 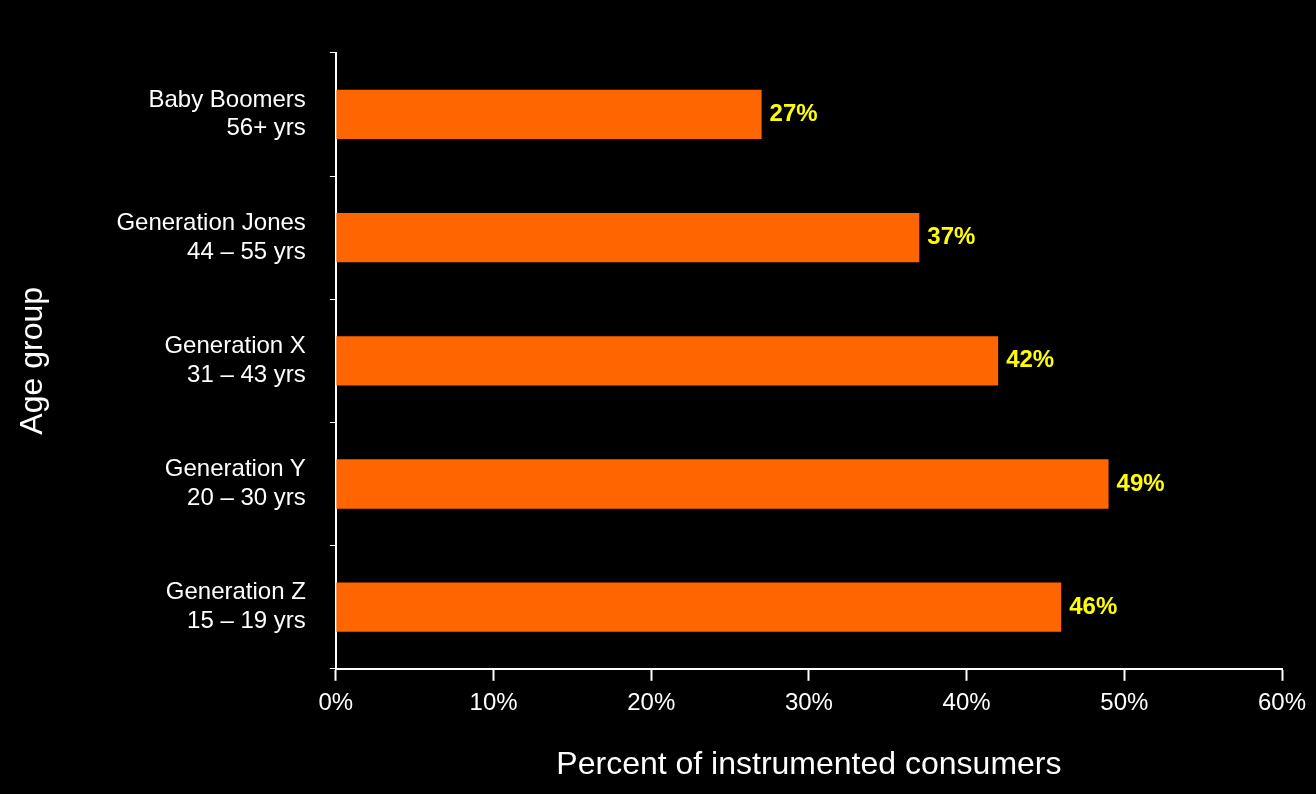 What do you see at coordinates (809, 762) in the screenshot?
I see `x-axis-title: Percent of instrumented consumers` at bounding box center [809, 762].